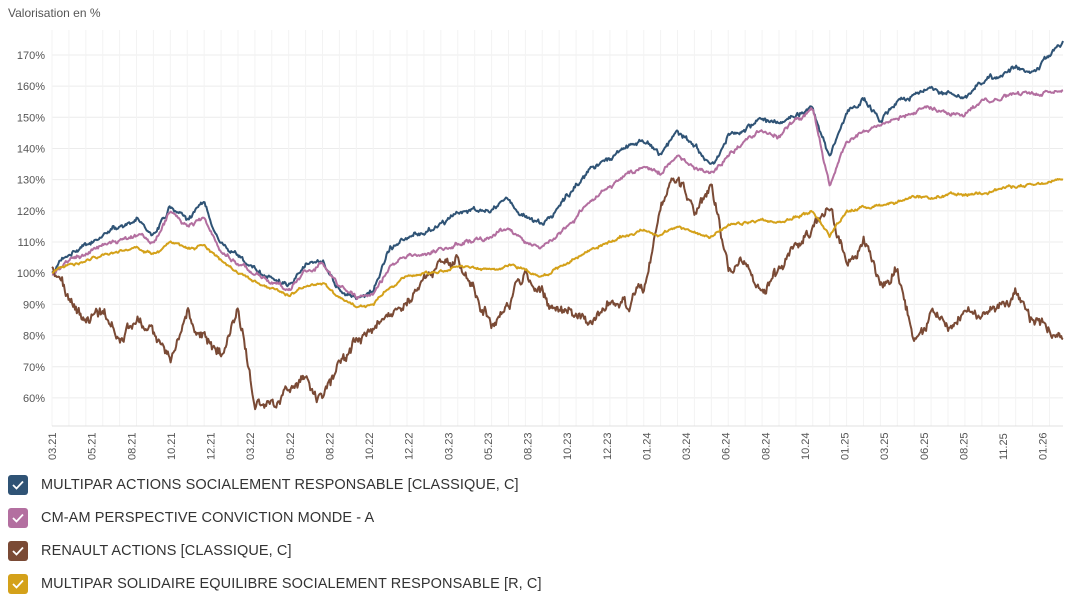 This screenshot has height=606, width=1073. I want to click on x-tick-label: 08.23, so click(529, 446).